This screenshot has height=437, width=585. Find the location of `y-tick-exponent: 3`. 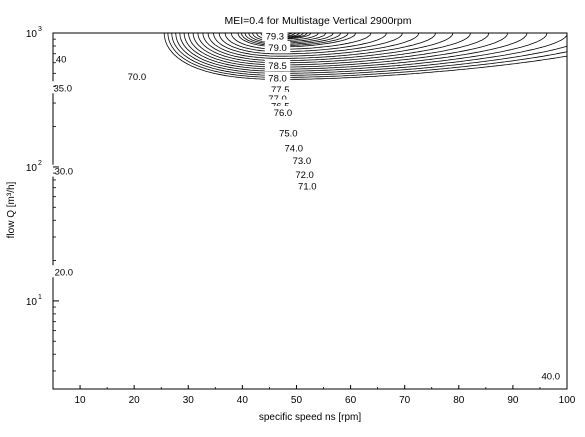

y-tick-exponent: 3 is located at coordinates (40, 29).